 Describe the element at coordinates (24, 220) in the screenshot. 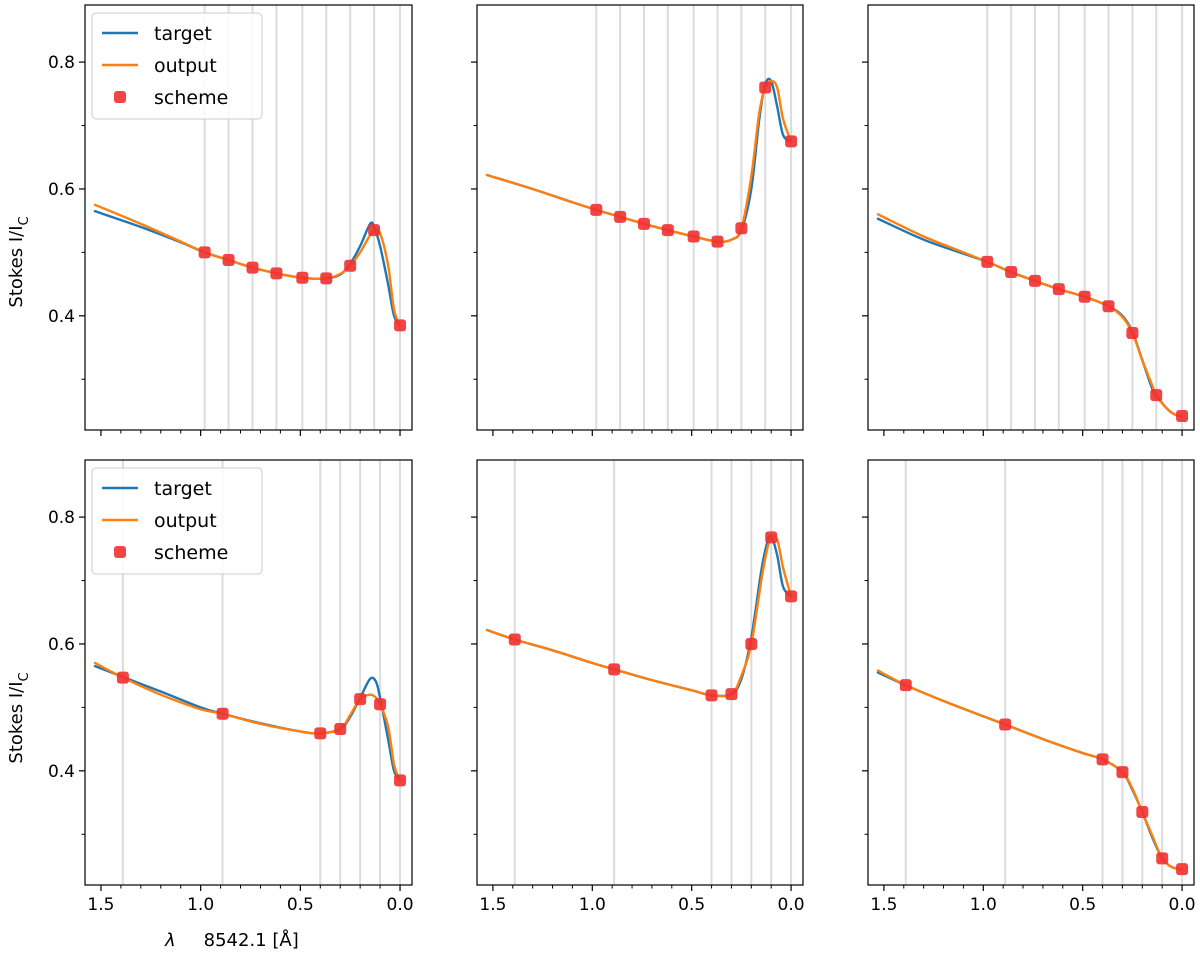

I see `ylabel-top-subscript: C` at that location.